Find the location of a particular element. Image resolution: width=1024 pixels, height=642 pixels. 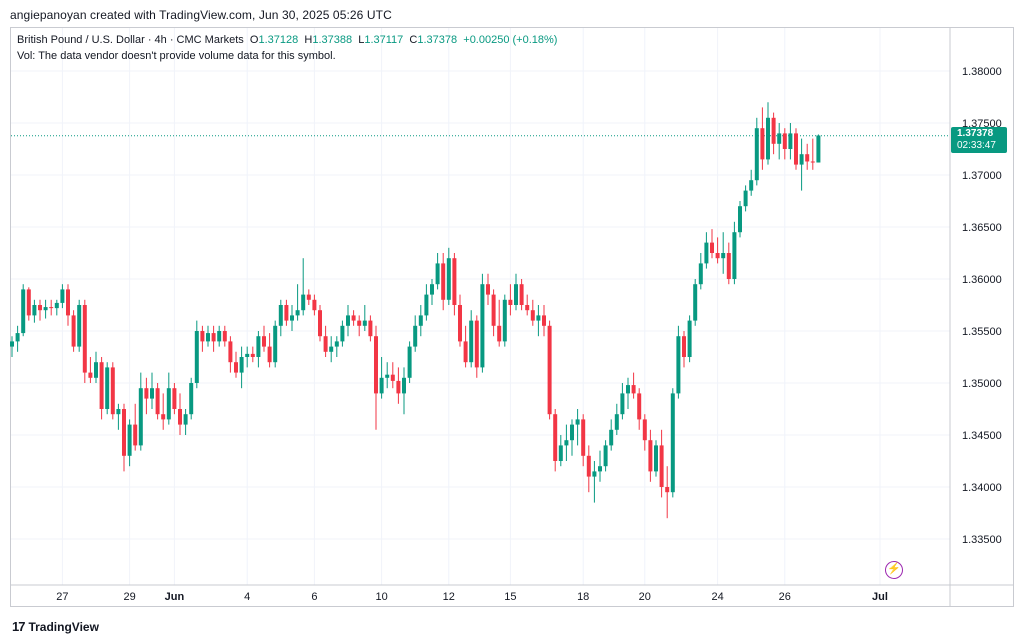

x-tick-label: 4 is located at coordinates (247, 597).